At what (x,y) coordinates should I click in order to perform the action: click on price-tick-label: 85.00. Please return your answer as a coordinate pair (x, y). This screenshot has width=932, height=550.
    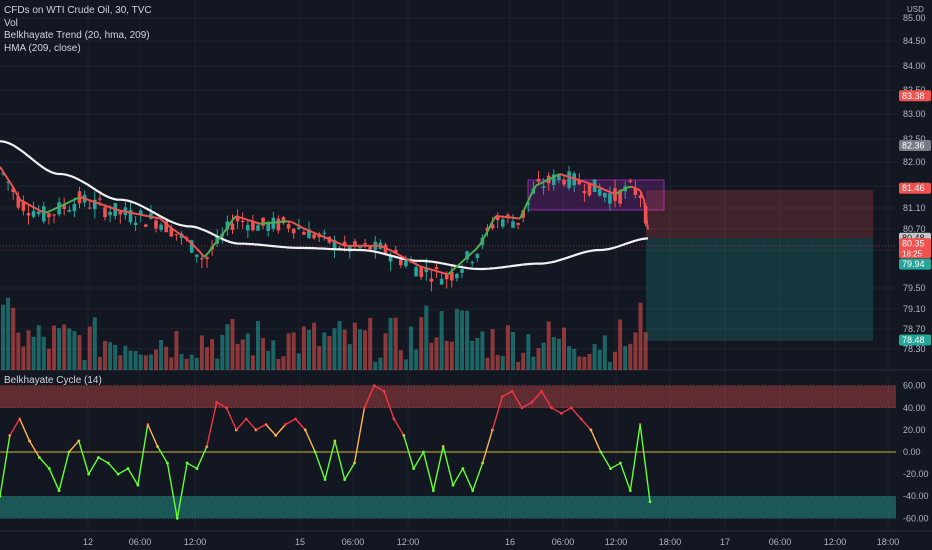
    Looking at the image, I should click on (914, 18).